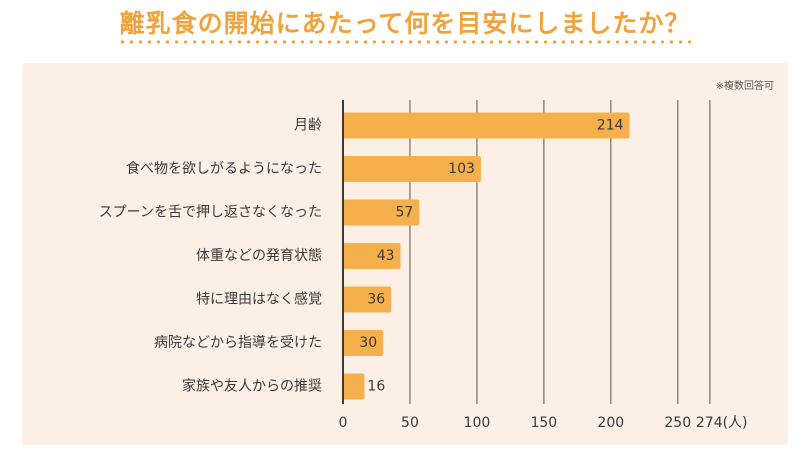  Describe the element at coordinates (308, 126) in the screenshot. I see `category-label-0: 月齢` at that location.